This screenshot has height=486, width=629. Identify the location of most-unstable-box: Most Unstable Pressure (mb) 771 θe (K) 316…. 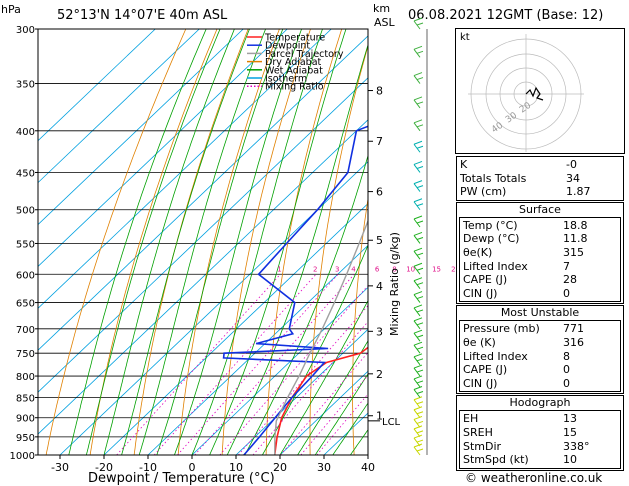
(540, 350).